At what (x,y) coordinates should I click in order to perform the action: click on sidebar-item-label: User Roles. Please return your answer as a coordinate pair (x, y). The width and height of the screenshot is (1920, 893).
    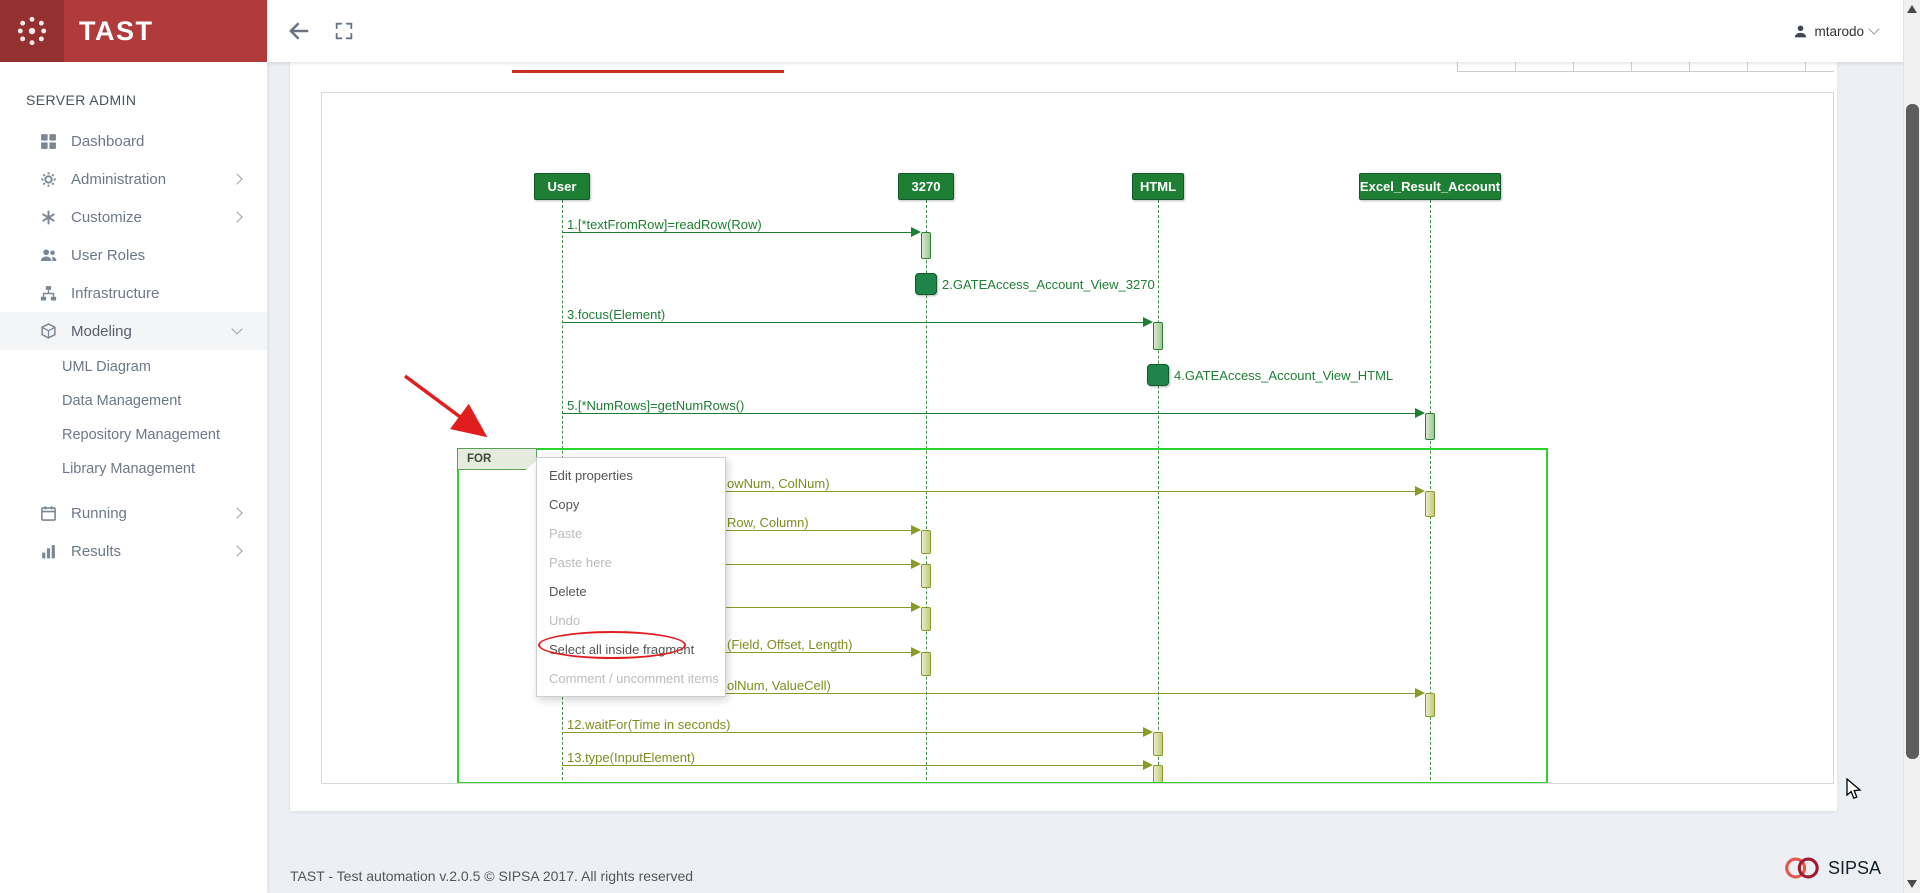
    Looking at the image, I should click on (108, 255).